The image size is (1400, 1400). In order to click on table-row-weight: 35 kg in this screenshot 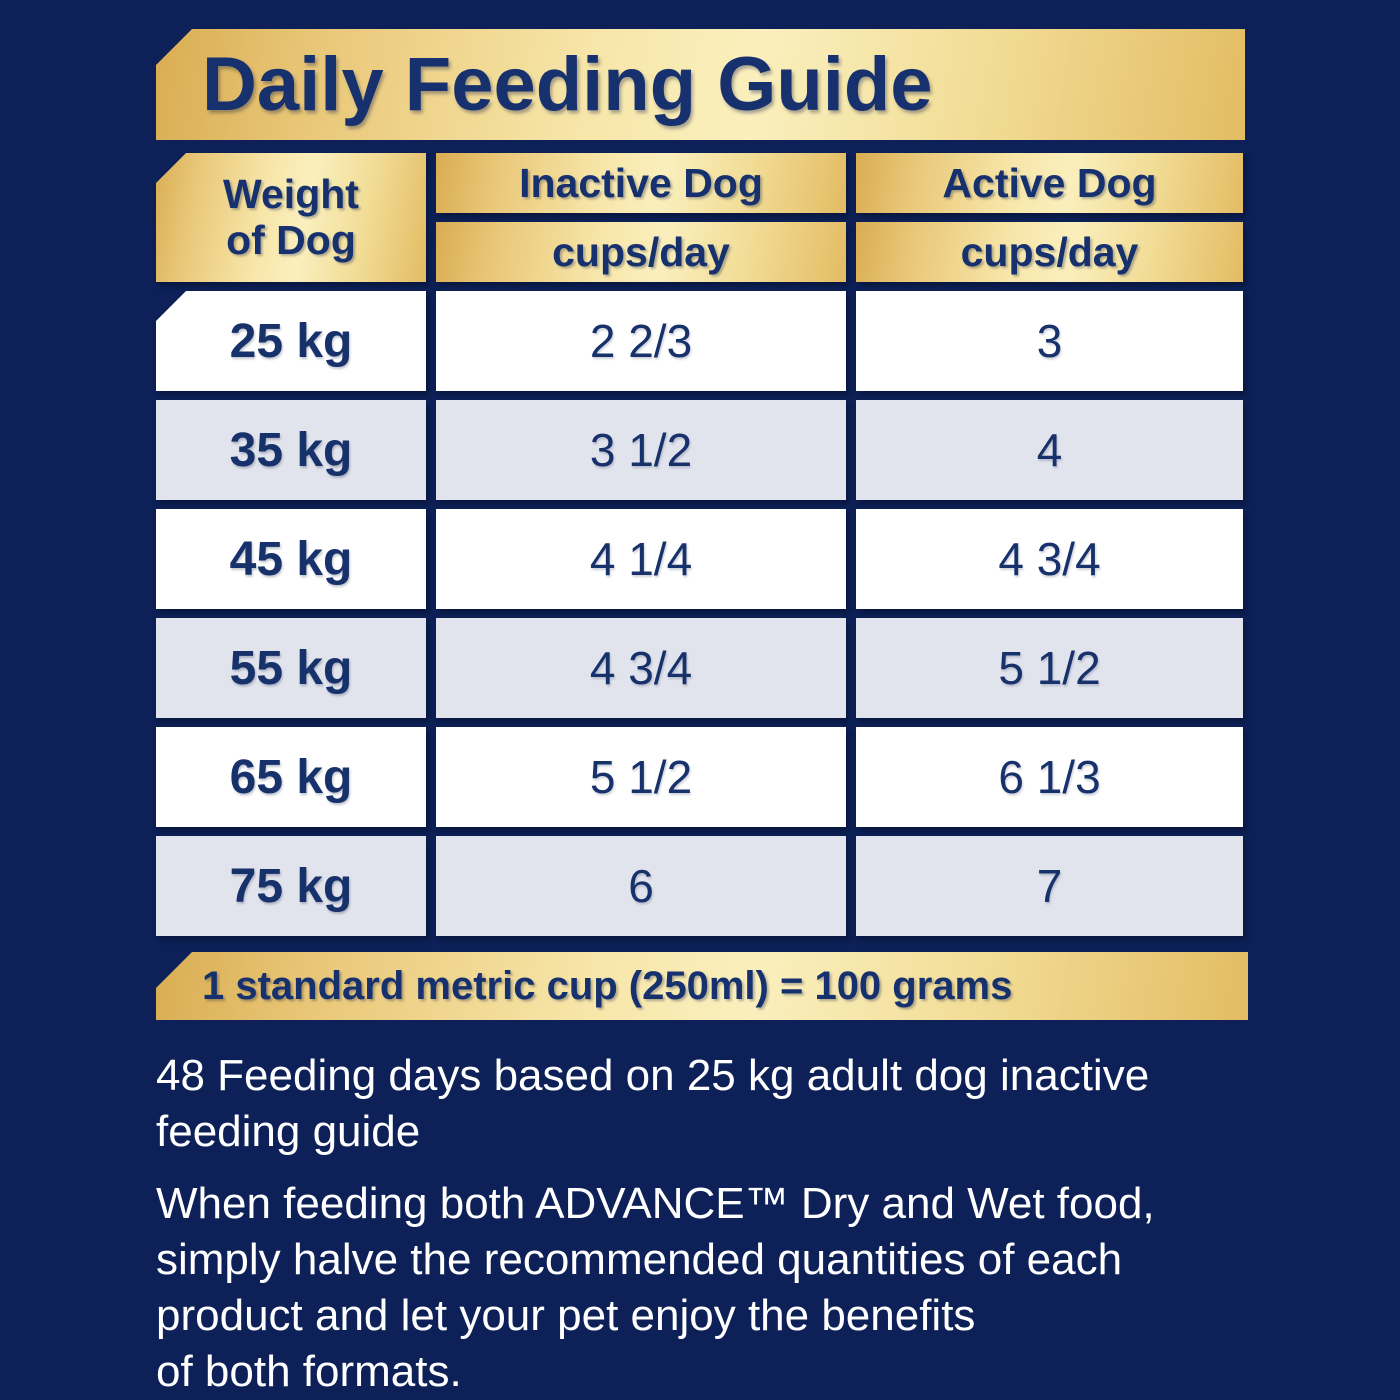, I will do `click(291, 450)`.